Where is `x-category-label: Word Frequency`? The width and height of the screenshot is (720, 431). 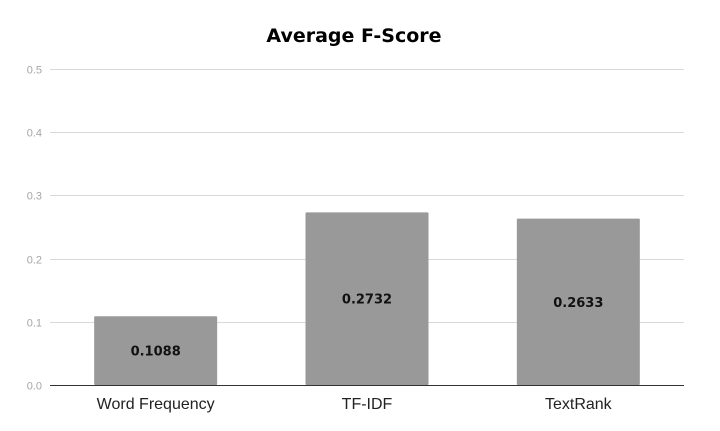
x-category-label: Word Frequency is located at coordinates (156, 404).